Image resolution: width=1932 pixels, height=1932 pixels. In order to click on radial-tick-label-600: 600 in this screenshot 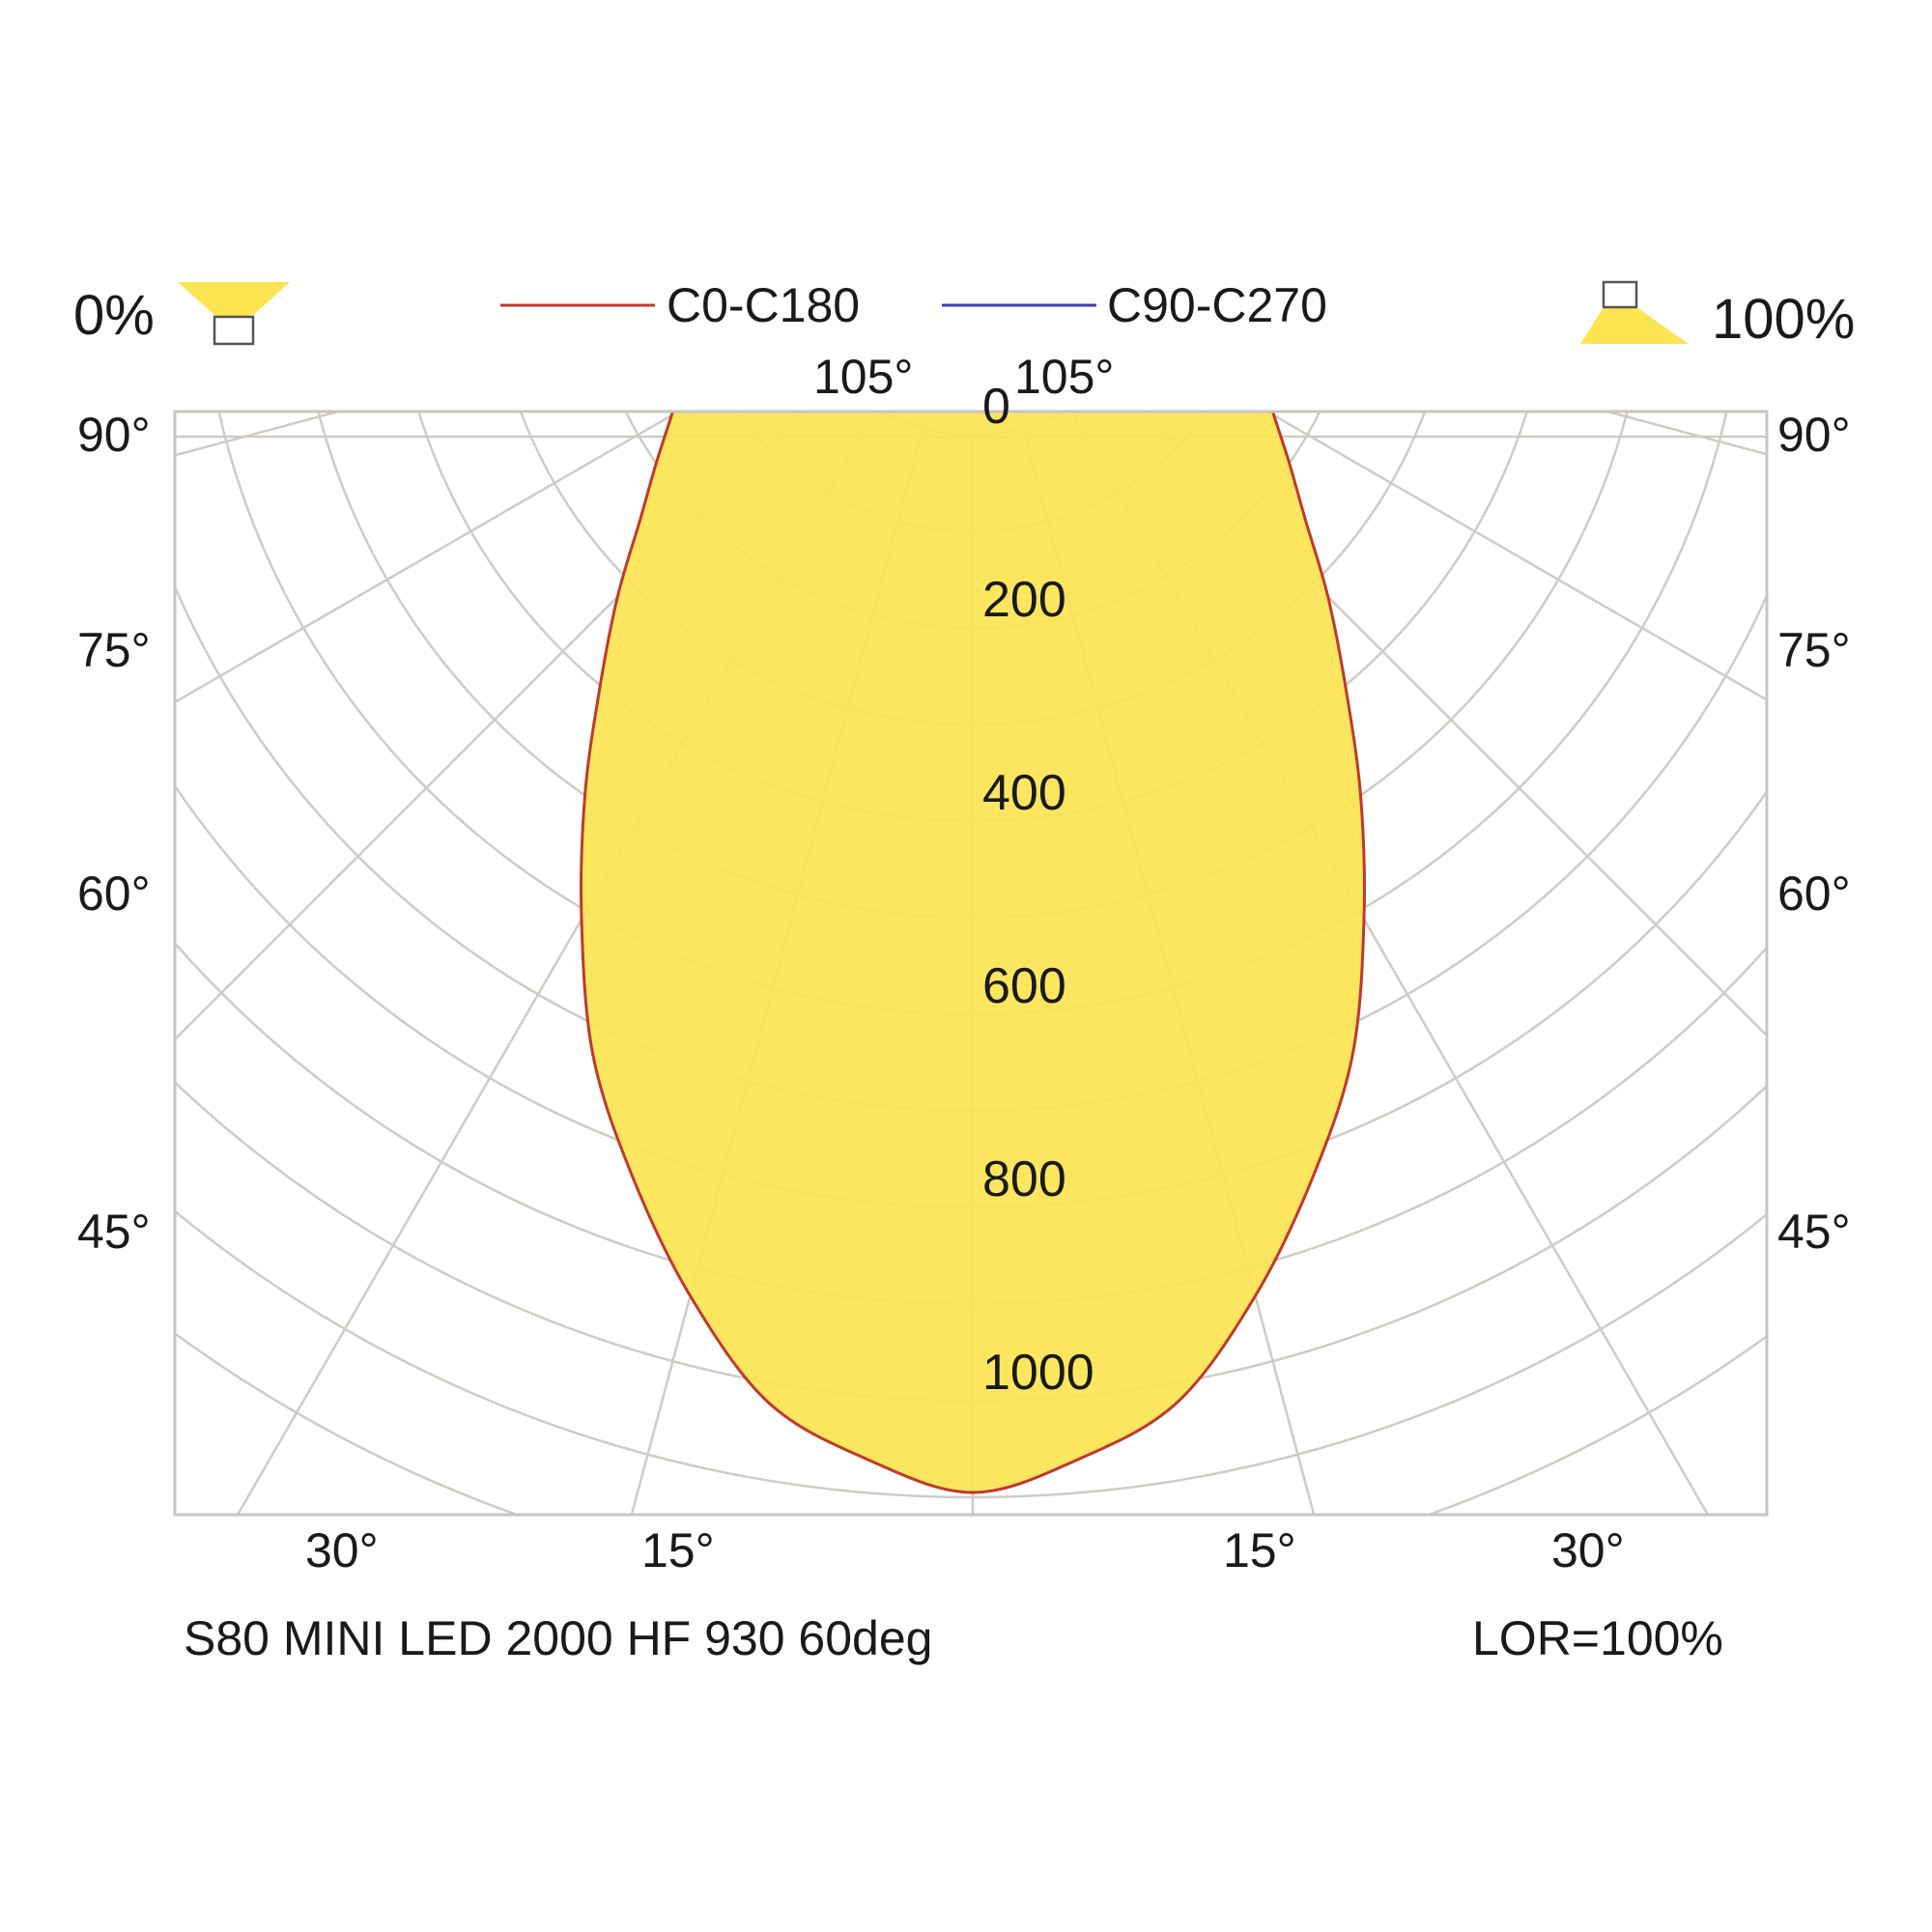, I will do `click(1024, 986)`.